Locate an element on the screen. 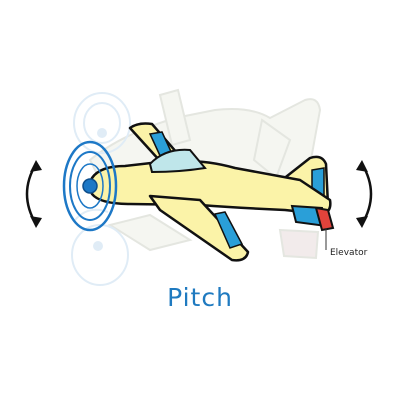 This screenshot has width=400, height=400. propeller-icon is located at coordinates (90, 186).